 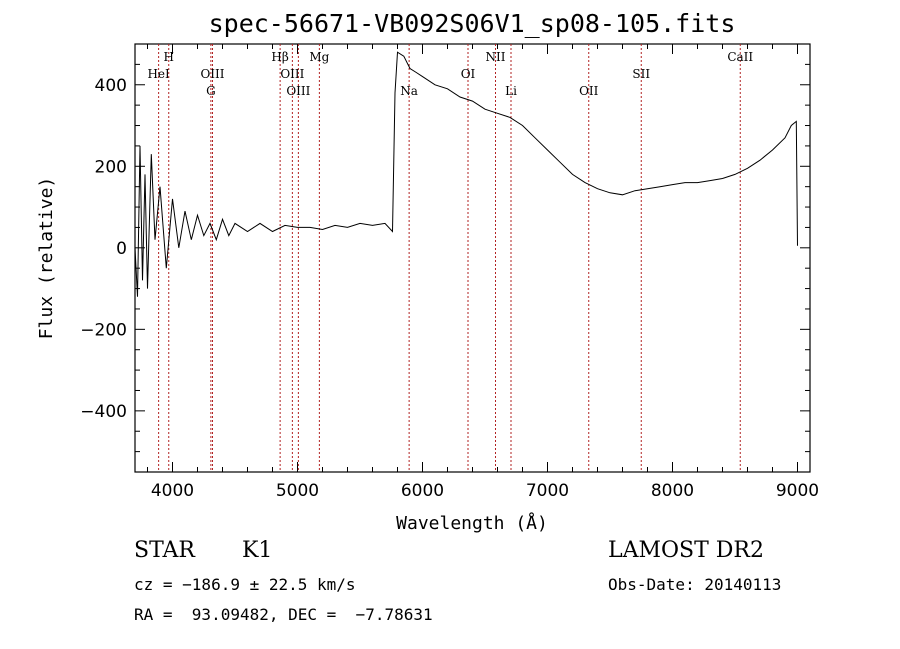 What do you see at coordinates (297, 491) in the screenshot?
I see `x-tick-label: 5000` at bounding box center [297, 491].